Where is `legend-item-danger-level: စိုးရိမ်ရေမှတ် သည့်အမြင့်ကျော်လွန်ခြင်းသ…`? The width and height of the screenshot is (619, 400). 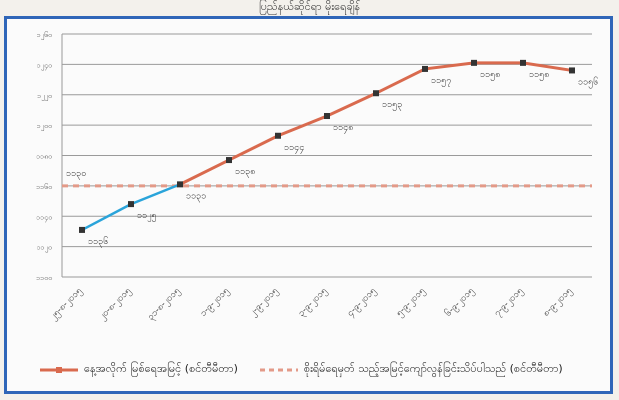 legend-item-danger-level: စိုးရိမ်ရေမှတ် သည့်အမြင့်ကျော်လွန်ခြင်းသ… is located at coordinates (411, 370).